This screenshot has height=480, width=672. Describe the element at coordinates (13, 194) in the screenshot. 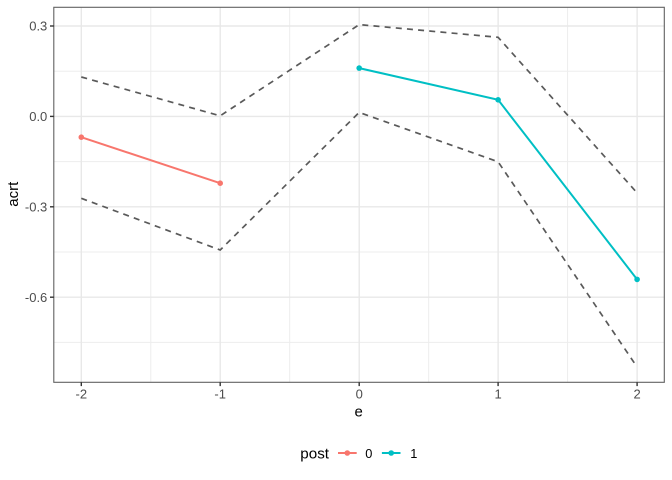

I see `svg-text: acrt` at that location.